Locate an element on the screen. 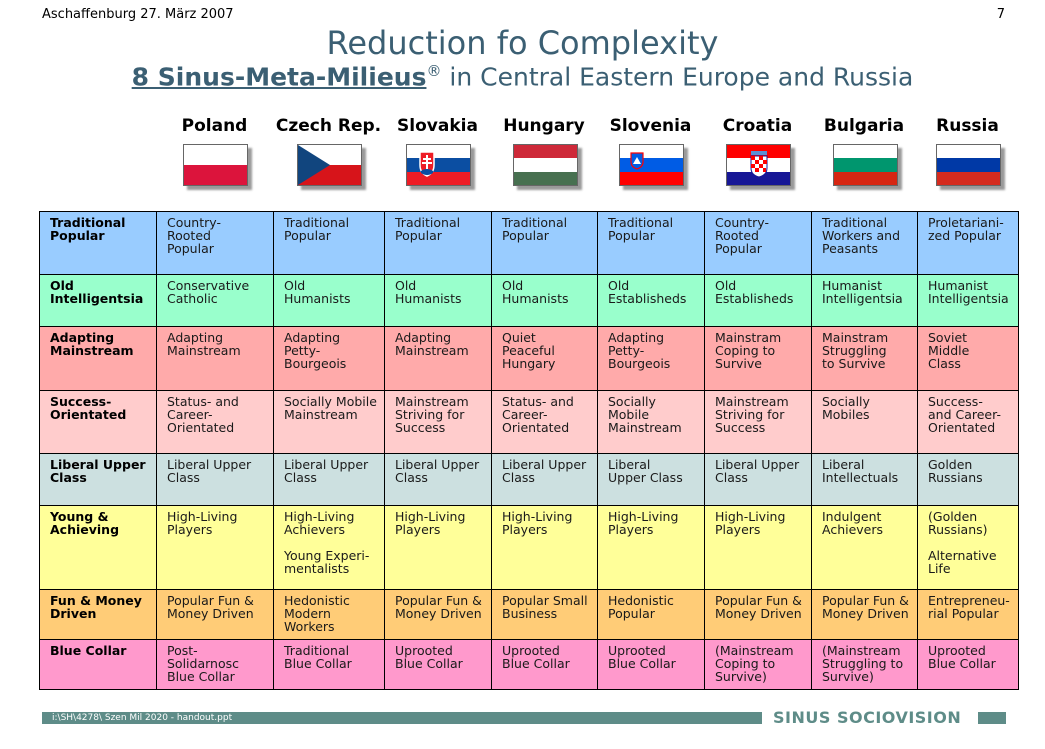  country-label-slovakia: Slovakia is located at coordinates (437, 126).